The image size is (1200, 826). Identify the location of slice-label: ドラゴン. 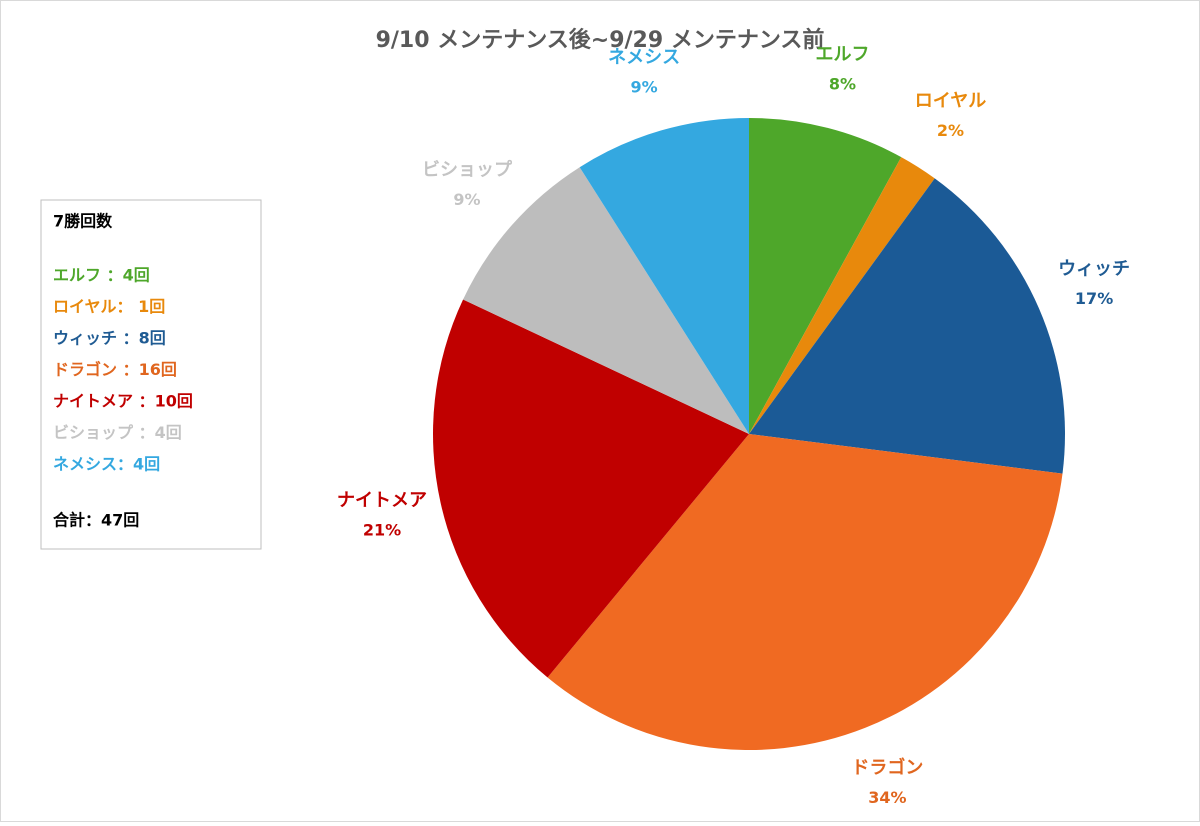
(887, 768).